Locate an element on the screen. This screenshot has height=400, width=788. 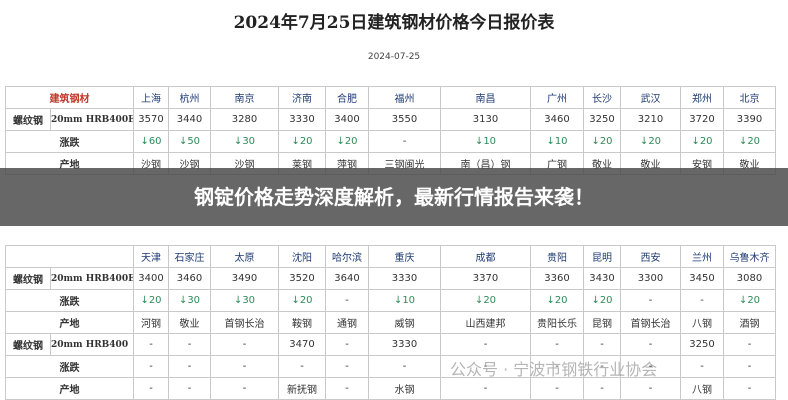
data-row: 涨跌 ↓20 ↓30 ↓30 ↓20- ↓10 ↓20 ↓20 ↓20- - ↓20 is located at coordinates (390, 300).